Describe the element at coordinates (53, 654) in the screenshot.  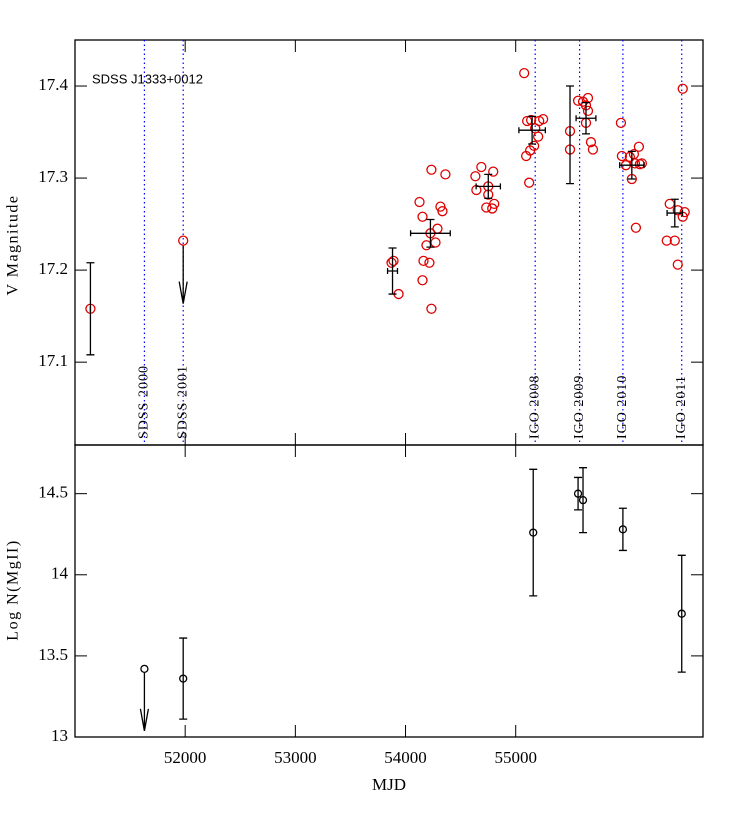
I see `y-tick-label: 13.5` at that location.